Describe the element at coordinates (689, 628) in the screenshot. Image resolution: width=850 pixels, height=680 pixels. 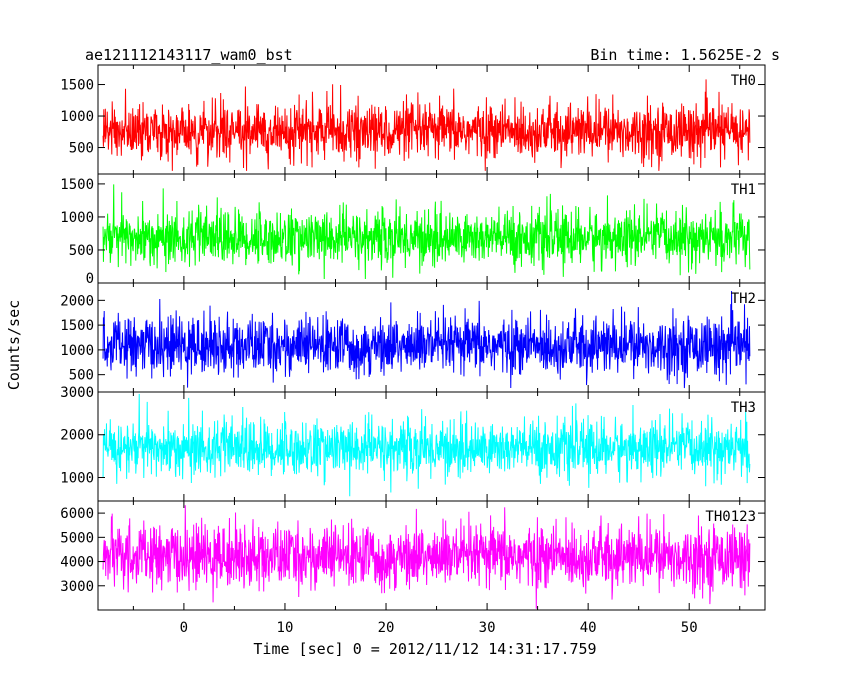
I see `x-tick-label: 50` at that location.